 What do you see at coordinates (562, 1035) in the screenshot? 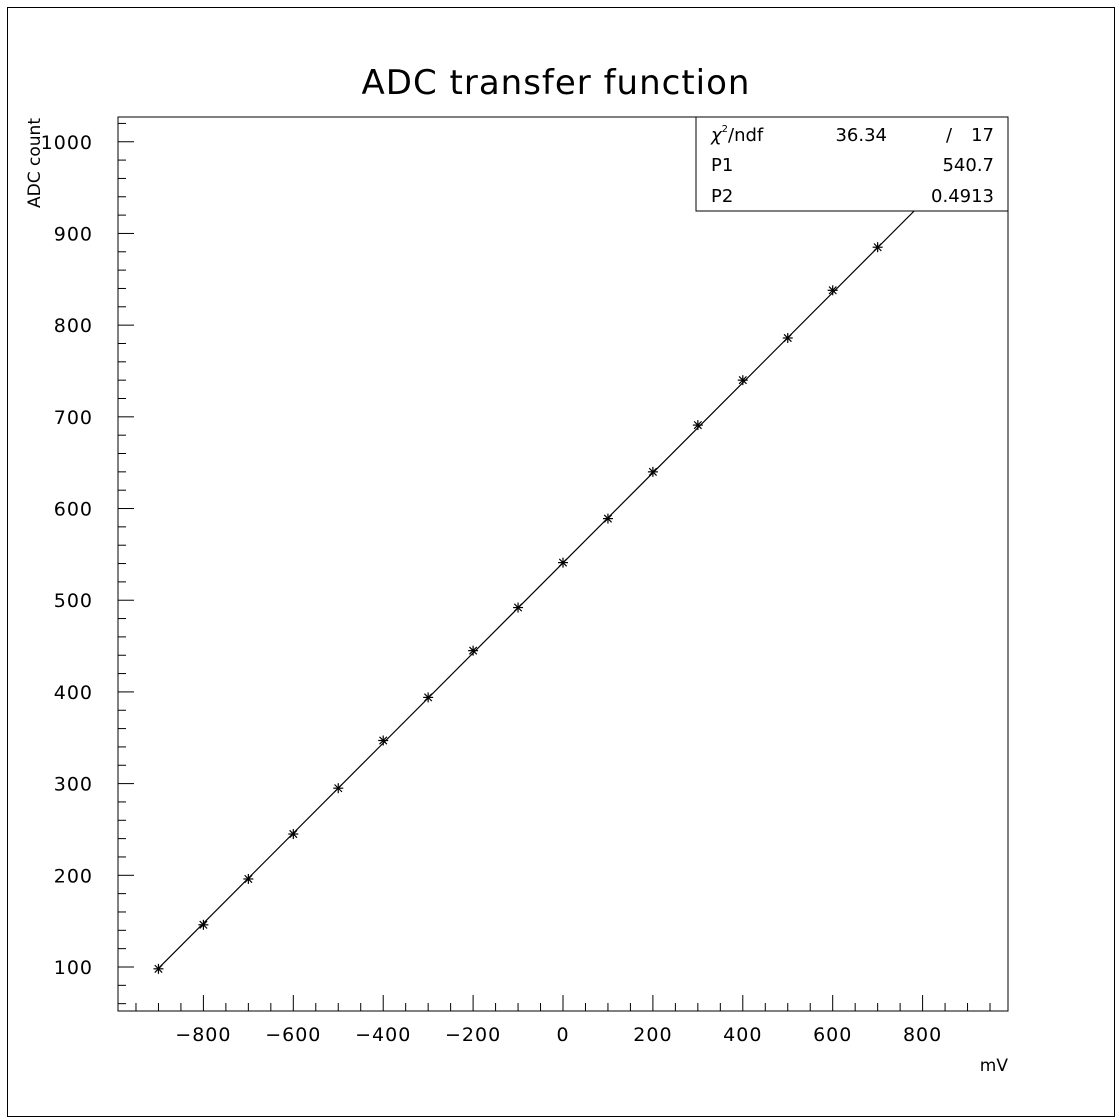
I see `x-tick-label: 0` at bounding box center [562, 1035].